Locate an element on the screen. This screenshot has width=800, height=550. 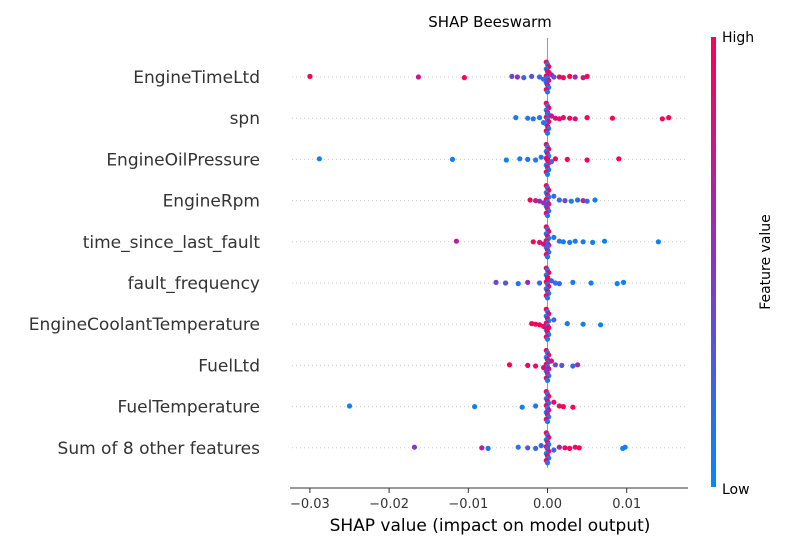
colorbar-low-label: Low is located at coordinates (736, 490).